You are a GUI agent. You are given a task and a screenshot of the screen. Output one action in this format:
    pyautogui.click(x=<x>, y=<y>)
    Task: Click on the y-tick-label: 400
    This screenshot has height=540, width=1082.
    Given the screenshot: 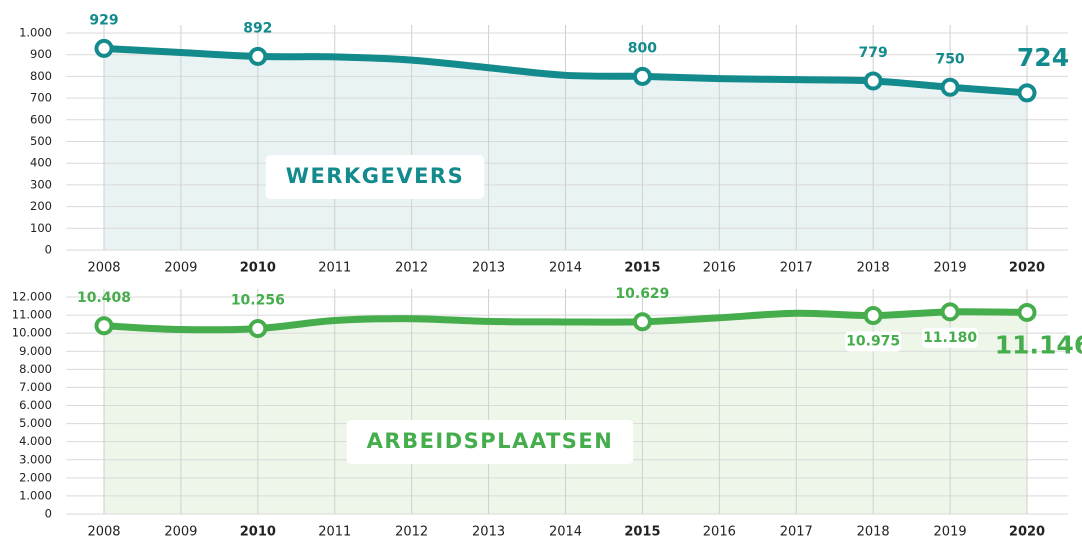 What is the action you would take?
    pyautogui.click(x=41, y=163)
    